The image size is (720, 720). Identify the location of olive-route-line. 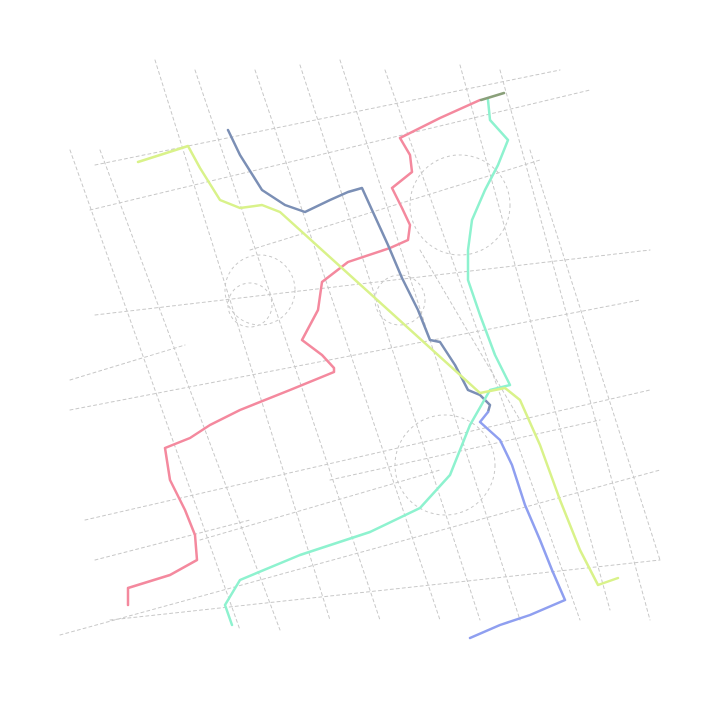
(492, 96).